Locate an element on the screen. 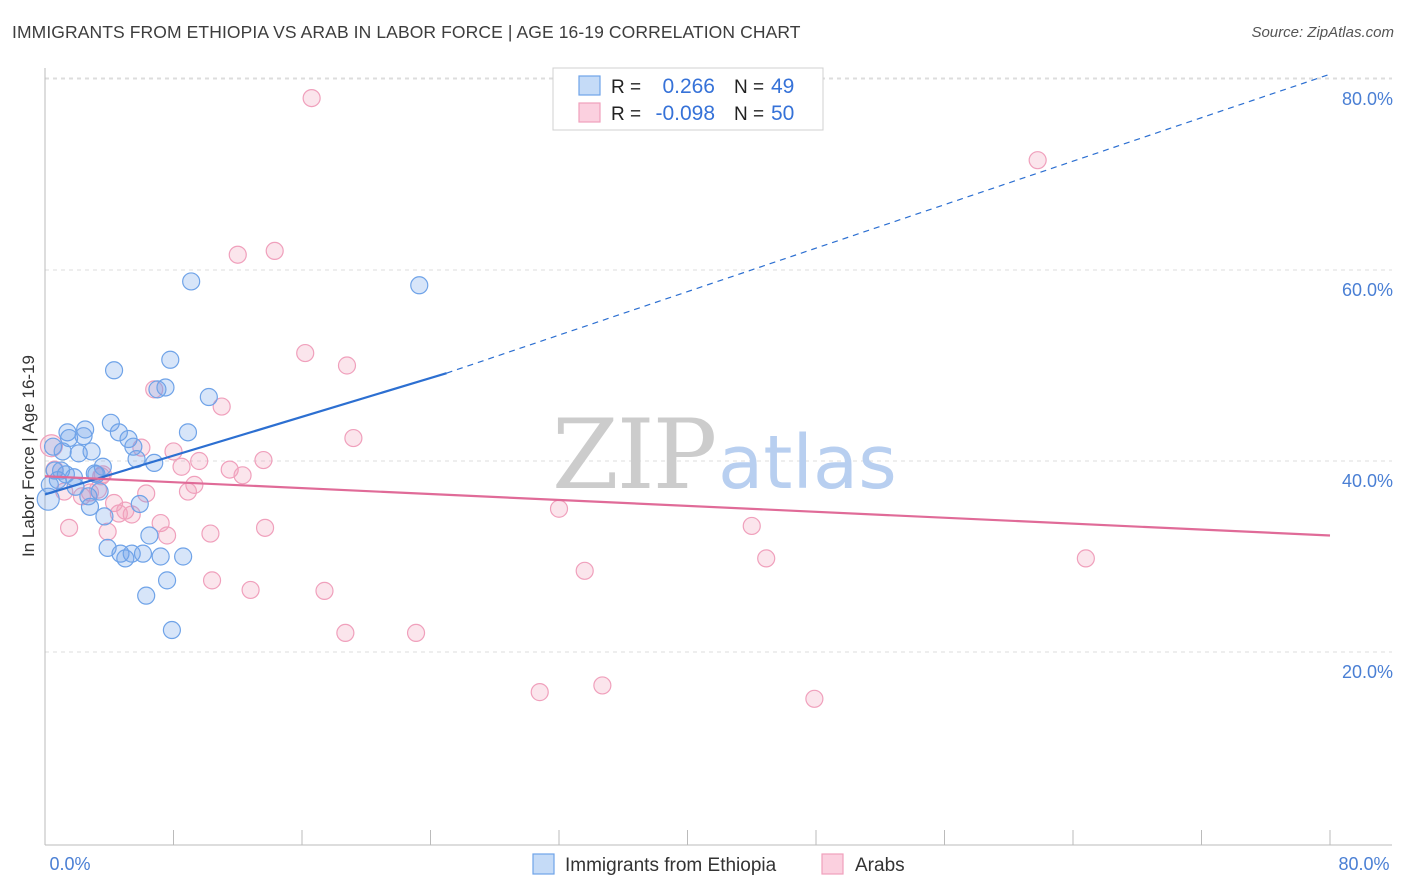 Image resolution: width=1406 pixels, height=892 pixels. y-tick-label: 40.0% is located at coordinates (1367, 481).